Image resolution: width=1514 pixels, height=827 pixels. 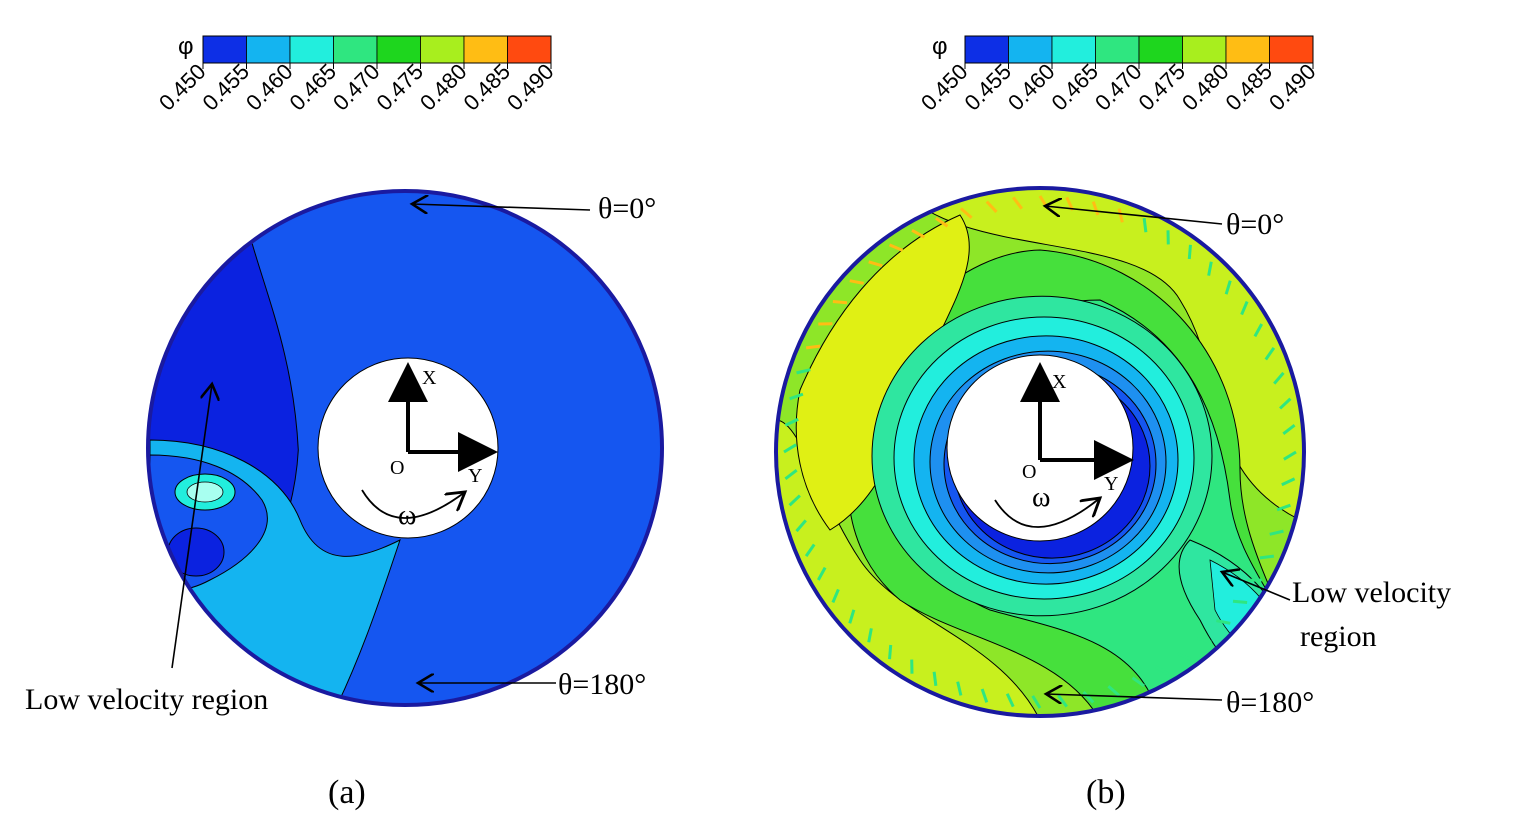 I want to click on theta0-arrow-b, so click(x=1134, y=215).